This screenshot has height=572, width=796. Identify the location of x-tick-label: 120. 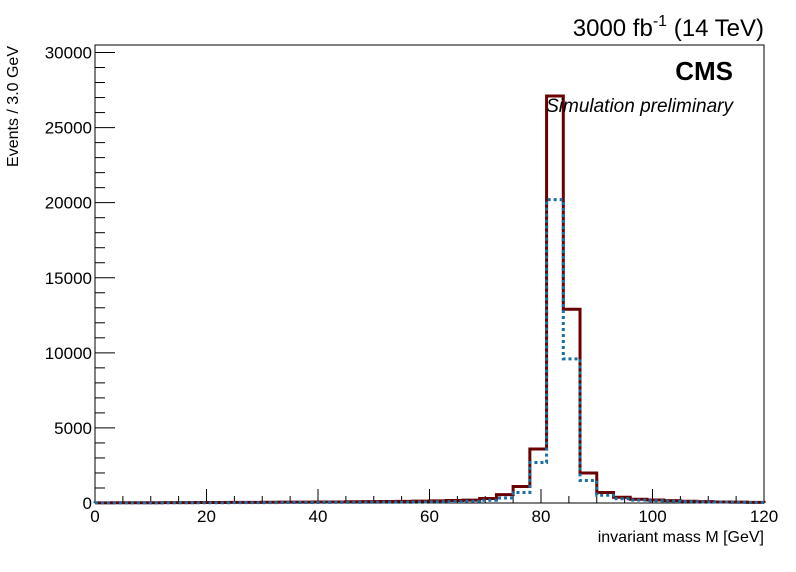
(764, 516).